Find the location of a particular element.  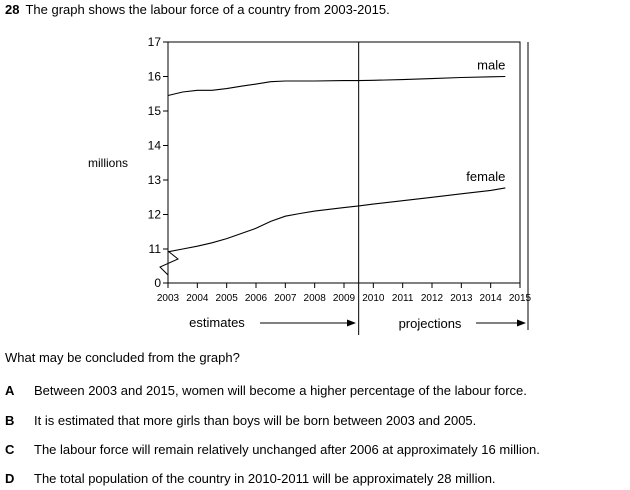

series-male-label: male is located at coordinates (491, 65).